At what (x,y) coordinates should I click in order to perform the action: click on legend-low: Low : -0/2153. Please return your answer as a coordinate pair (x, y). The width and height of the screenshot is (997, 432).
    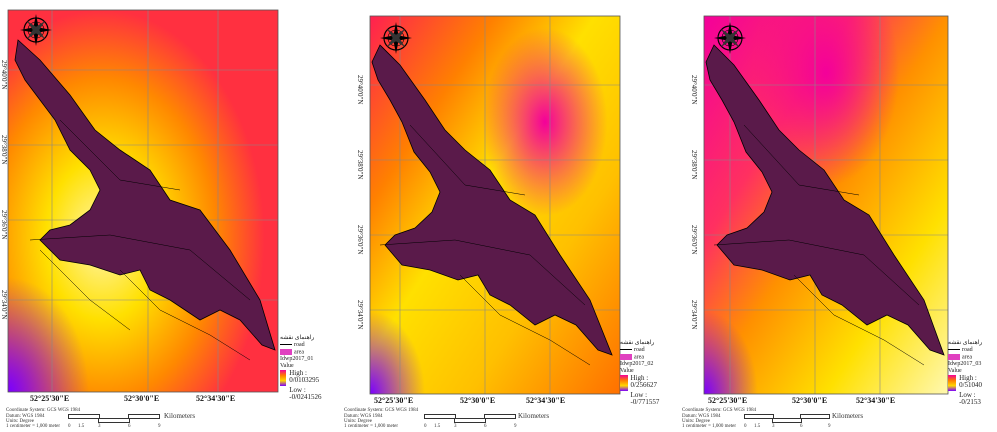
    Looking at the image, I should click on (970, 399).